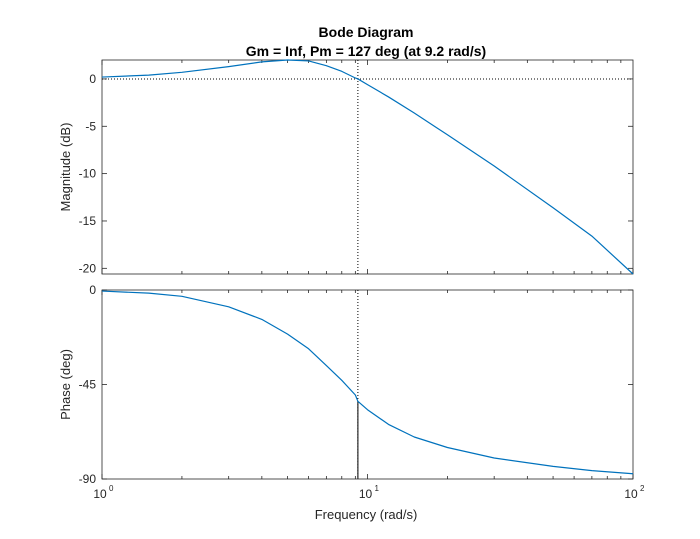 This screenshot has height=539, width=700. I want to click on phase-ytick-label: -90, so click(88, 479).